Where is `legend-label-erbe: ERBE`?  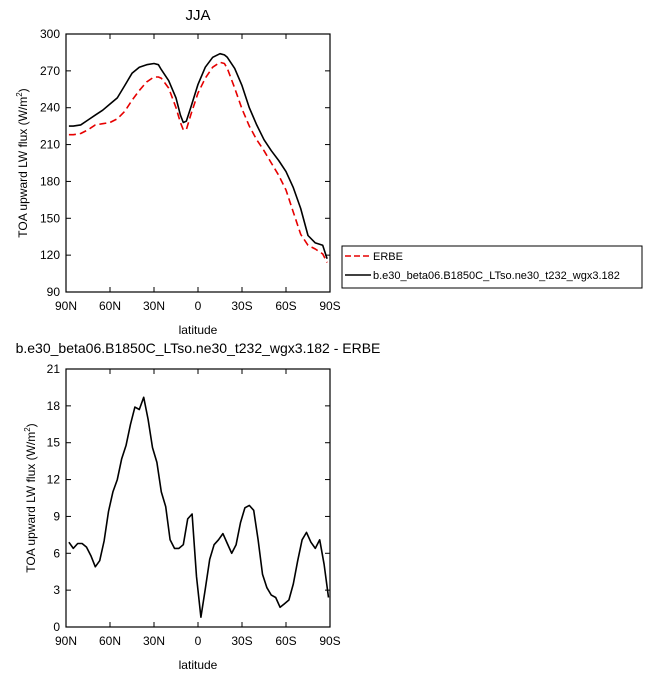 legend-label-erbe: ERBE is located at coordinates (388, 257).